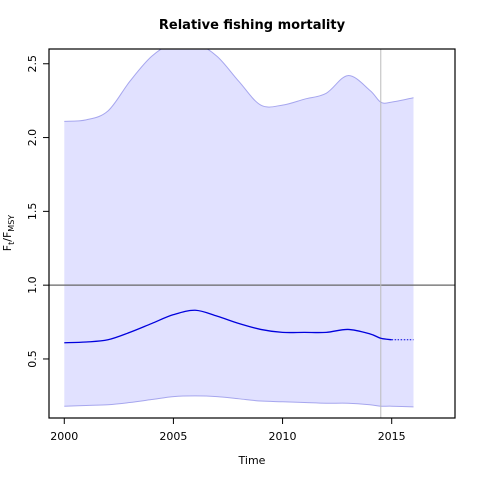 The width and height of the screenshot is (480, 480). Describe the element at coordinates (173, 436) in the screenshot. I see `x-tick-label: 2005` at that location.